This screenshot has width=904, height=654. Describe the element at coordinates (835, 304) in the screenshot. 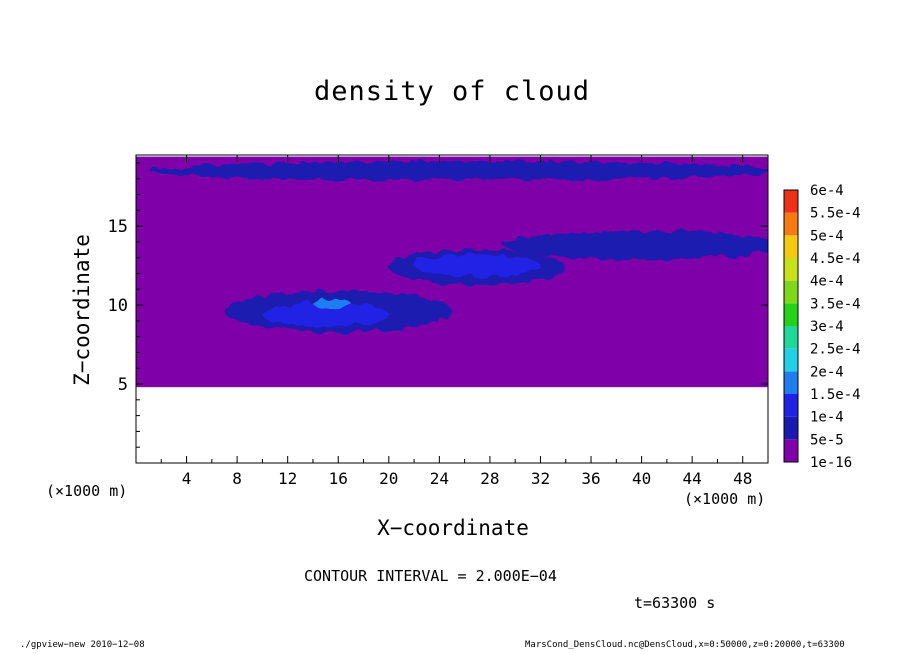

I see `colorbar-label: 3.5e-4` at that location.